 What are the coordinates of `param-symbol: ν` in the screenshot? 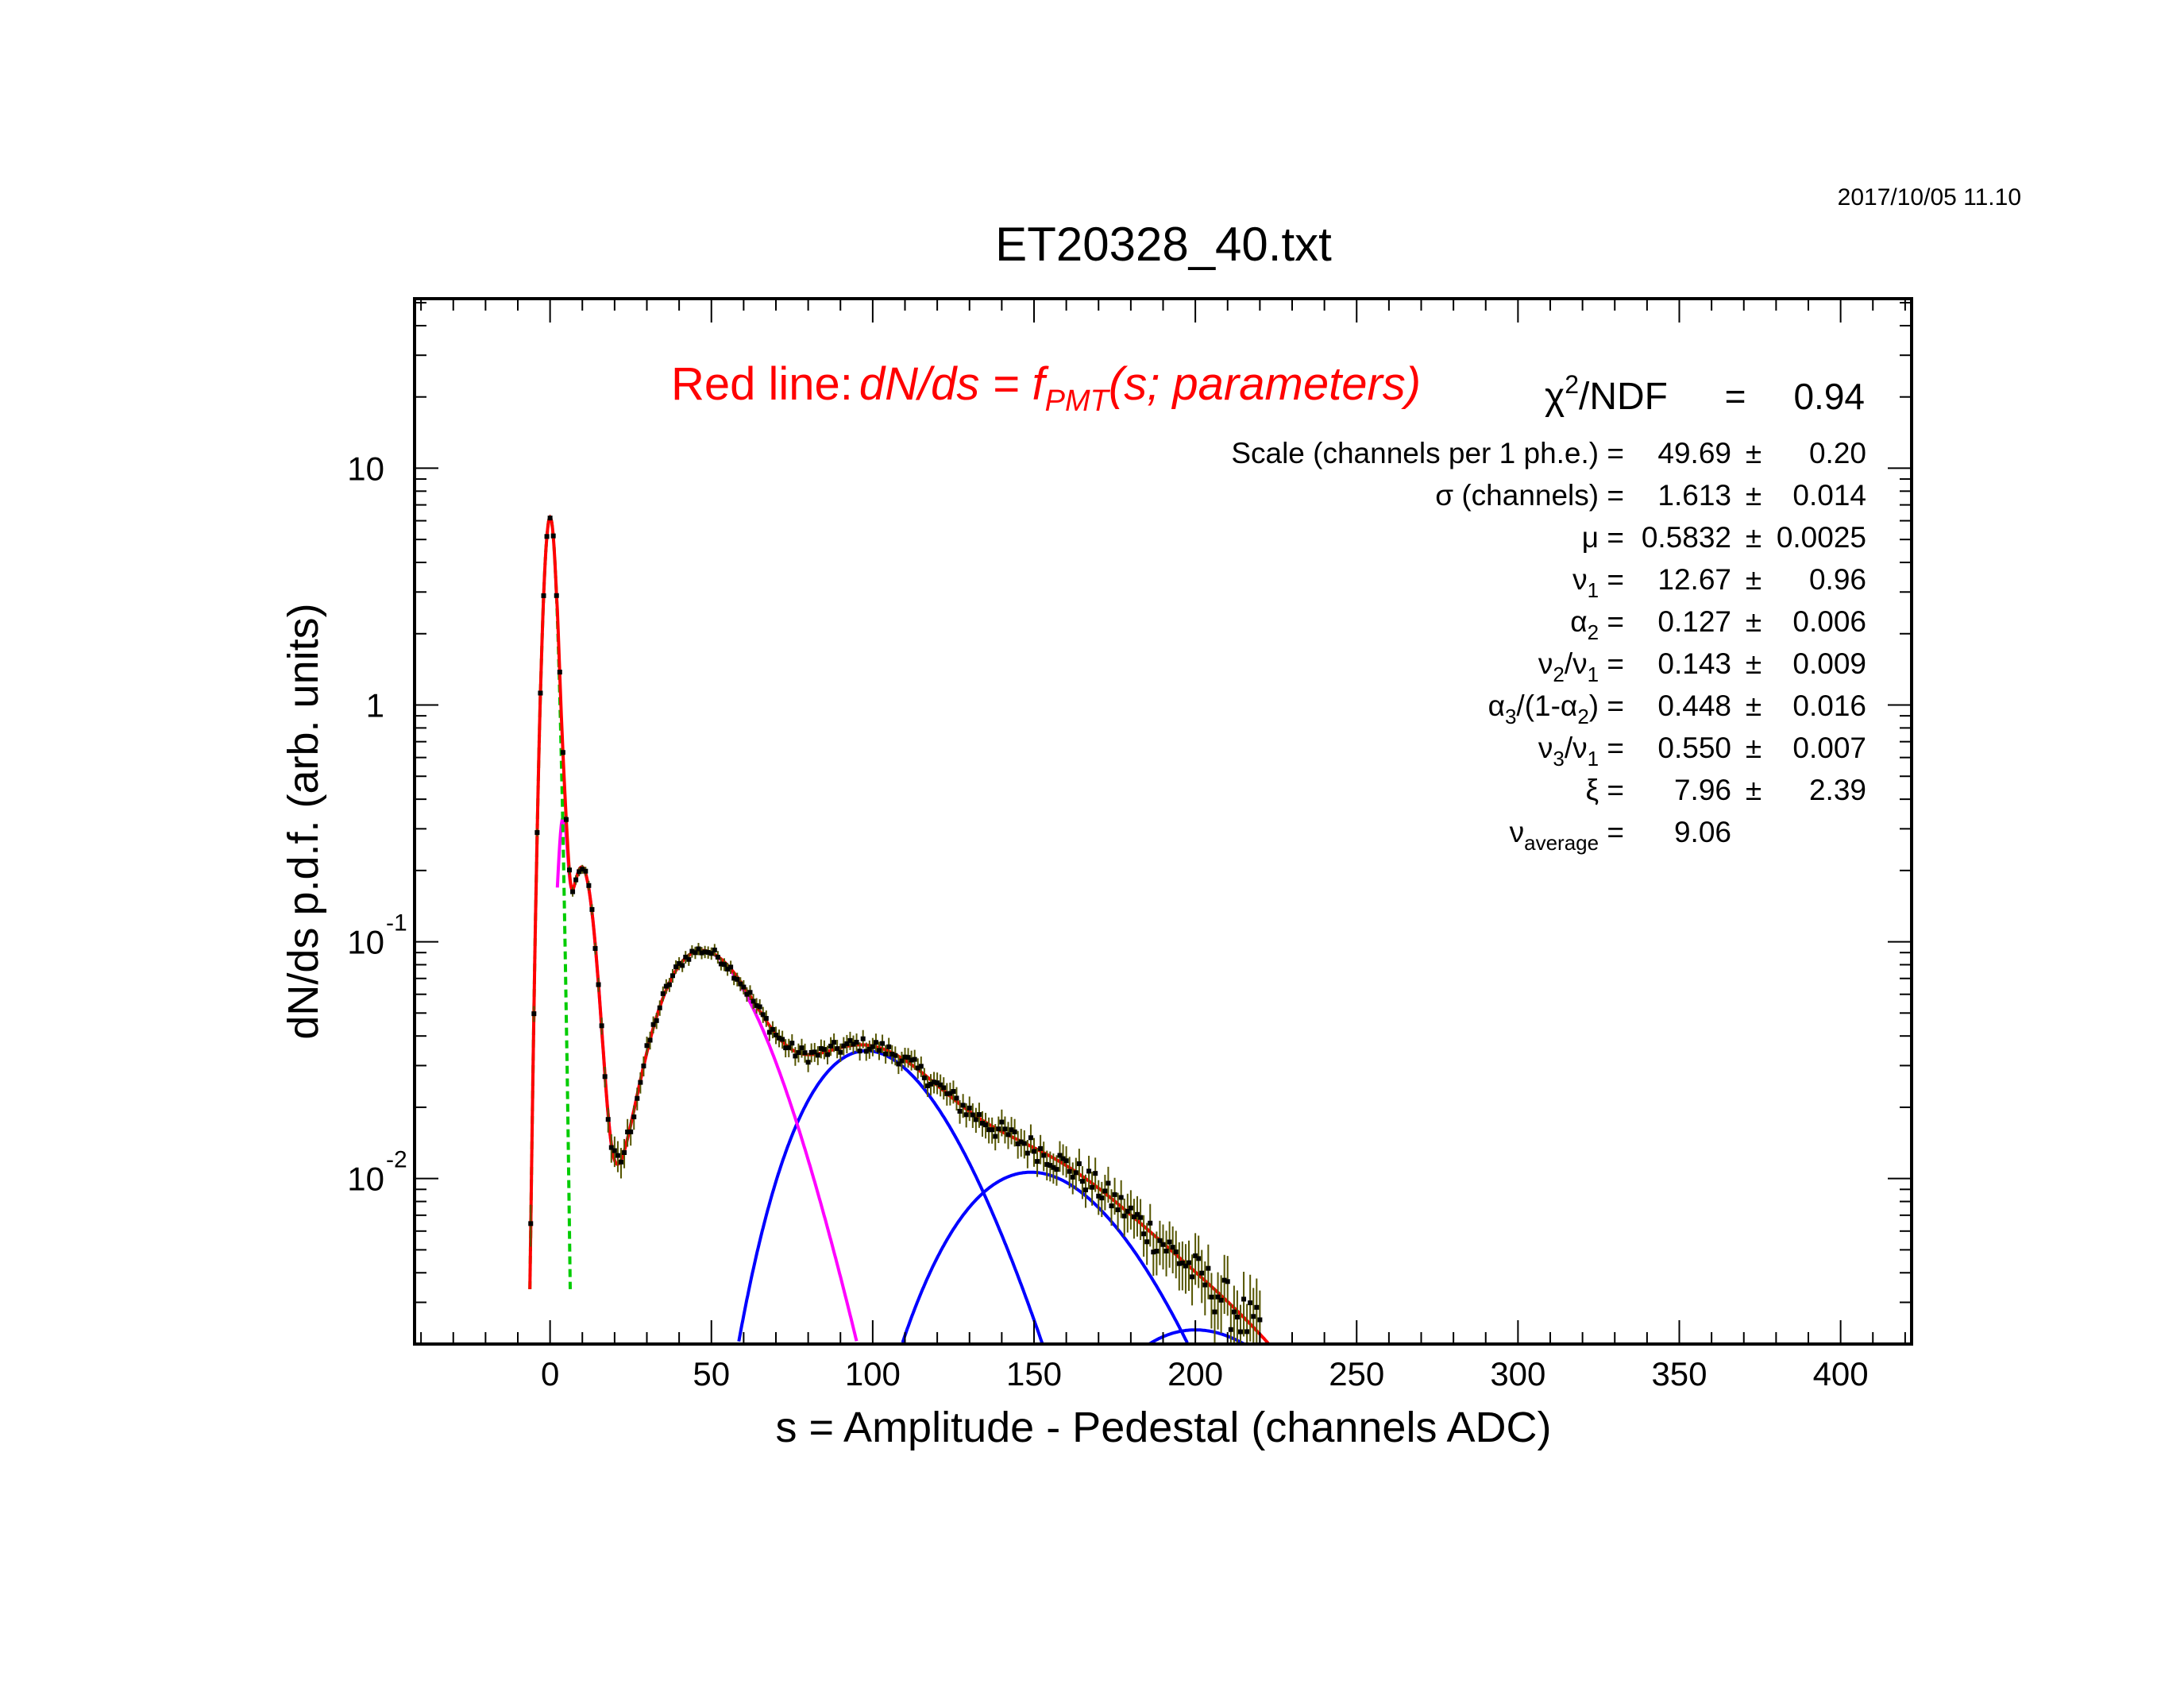 It's located at (1545, 748).